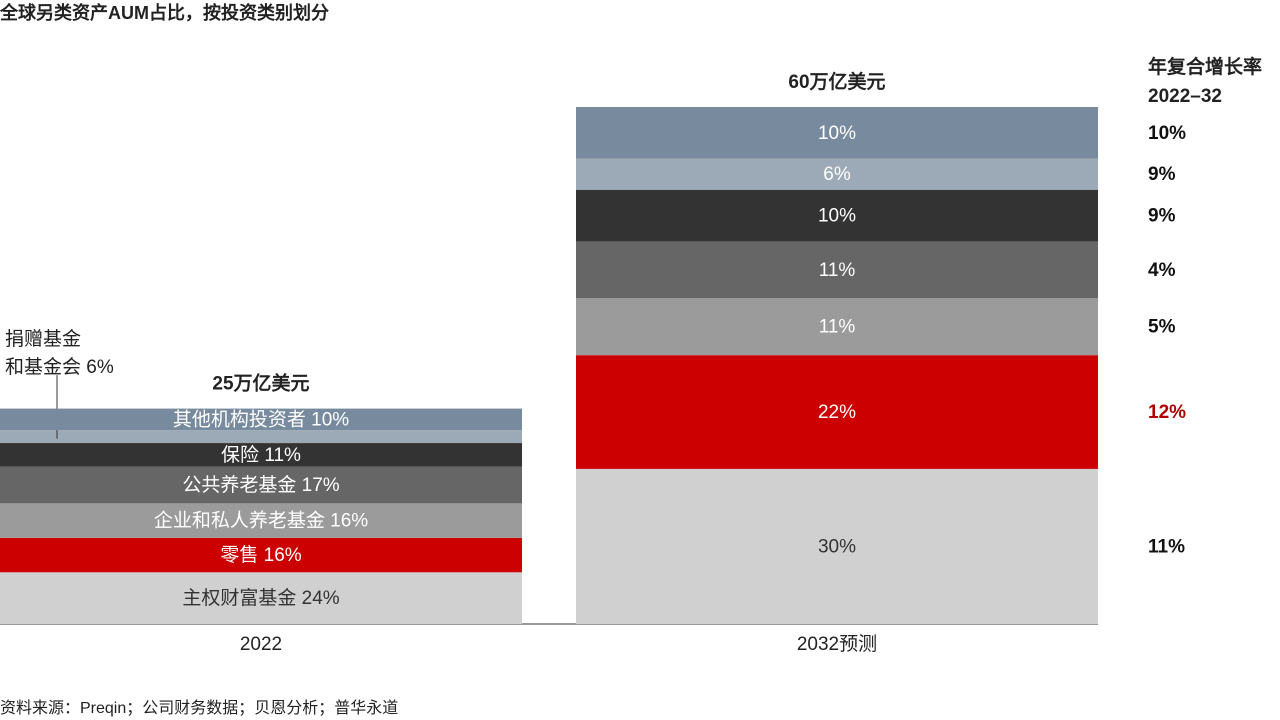 This screenshot has height=720, width=1280. I want to click on segment-label: 企业和私人养老基金 16%, so click(261, 521).